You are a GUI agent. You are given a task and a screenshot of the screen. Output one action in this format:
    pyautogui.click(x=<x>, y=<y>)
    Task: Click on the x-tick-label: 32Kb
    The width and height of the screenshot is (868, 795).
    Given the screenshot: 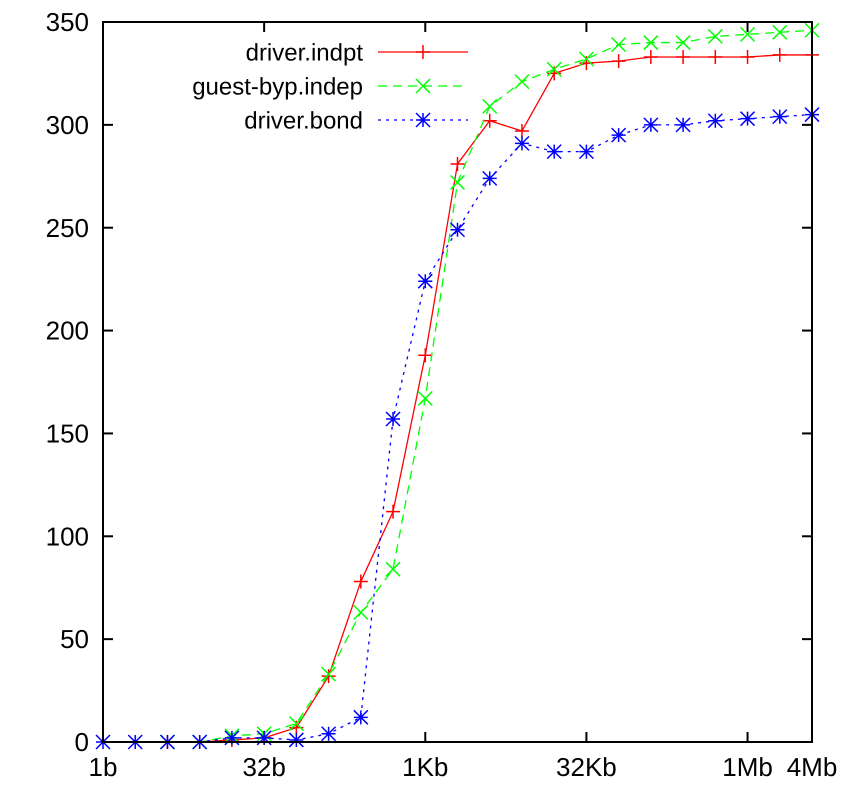 What is the action you would take?
    pyautogui.click(x=586, y=767)
    